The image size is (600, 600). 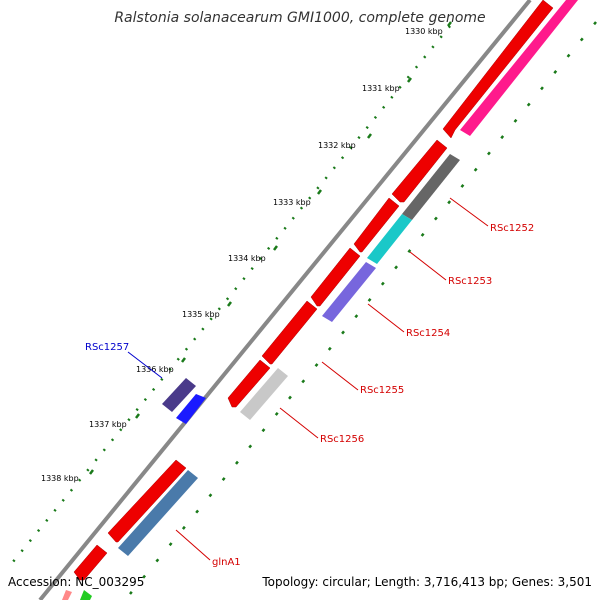 I want to click on gene-bar-lightgray, so click(x=264, y=394).